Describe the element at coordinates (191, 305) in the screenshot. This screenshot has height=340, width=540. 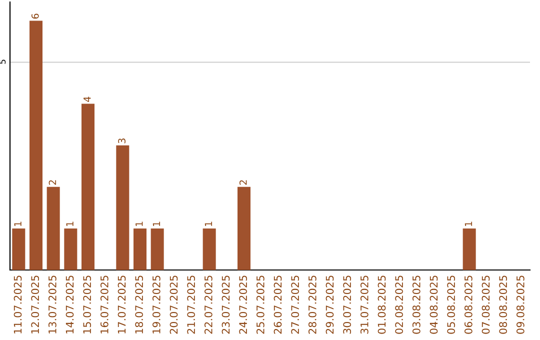
I see `x-tick-label: 21.07.2025` at that location.